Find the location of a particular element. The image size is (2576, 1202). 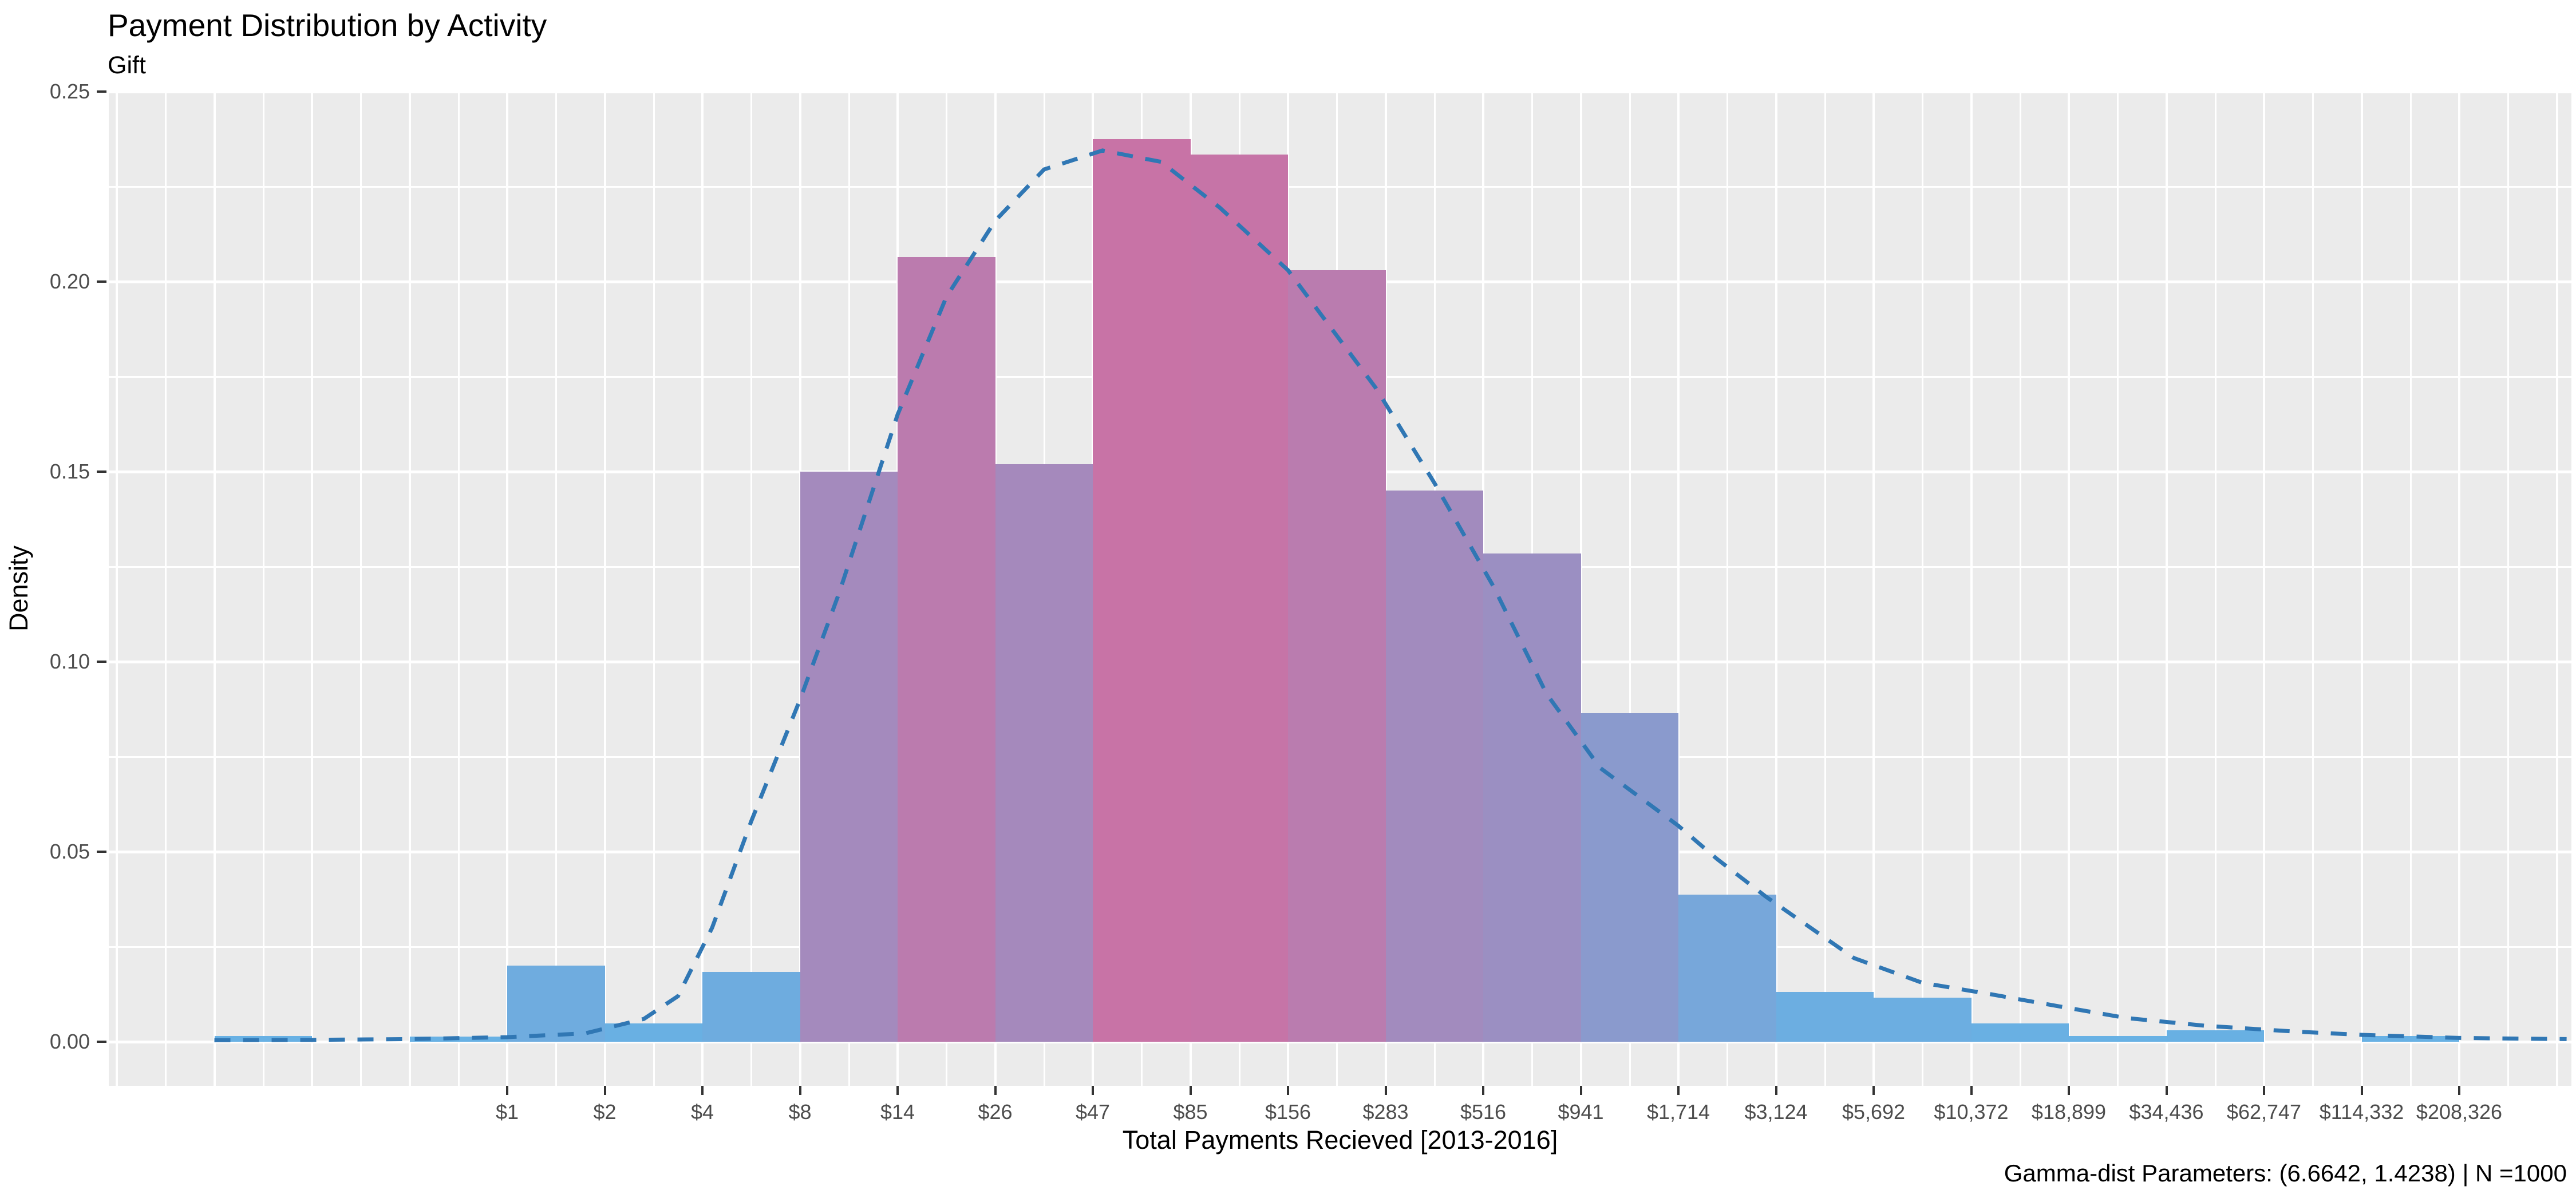

x-tick-label: $941 is located at coordinates (1581, 1112).